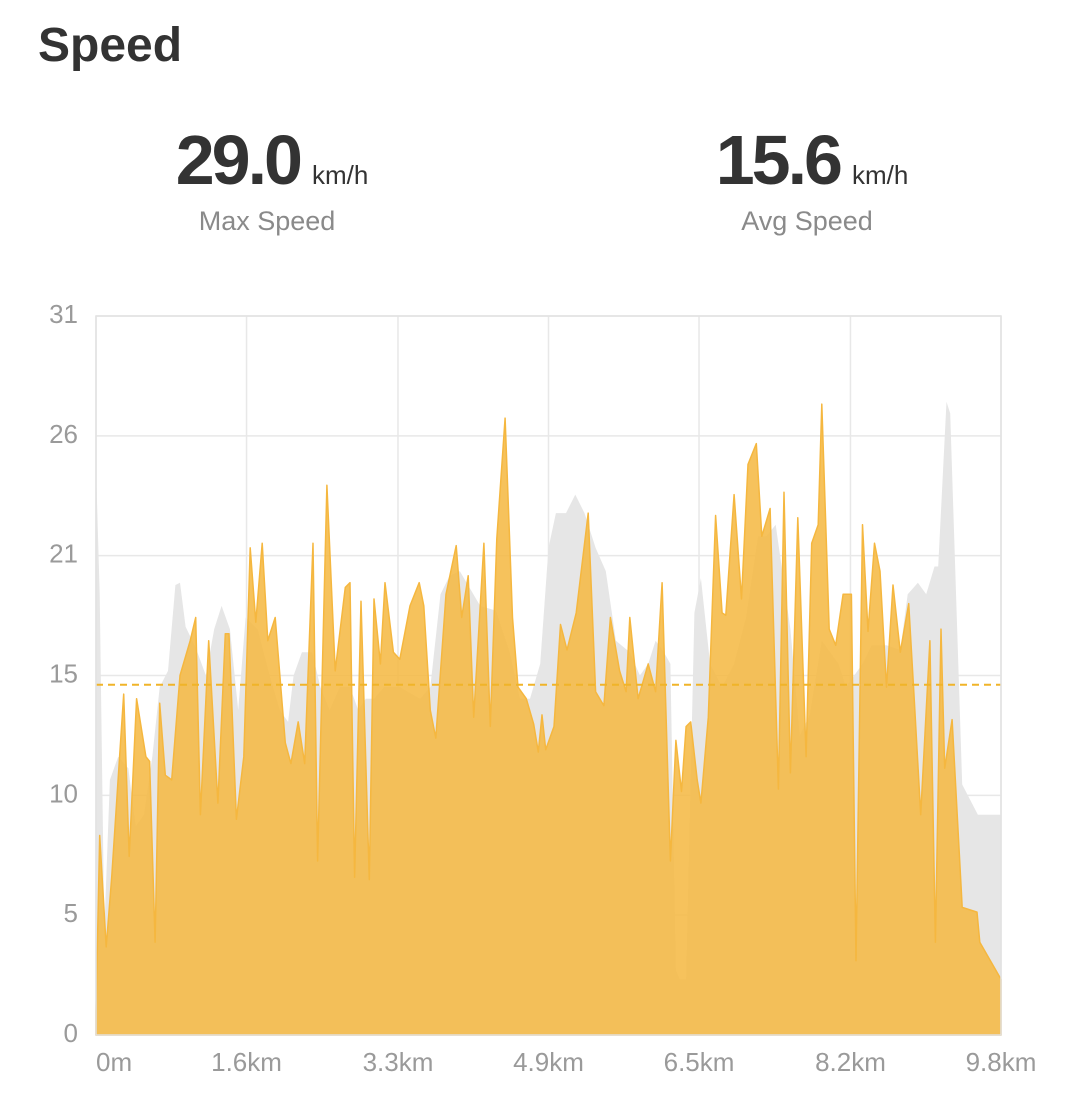 Image resolution: width=1080 pixels, height=1106 pixels. I want to click on page-title: Speed, so click(110, 45).